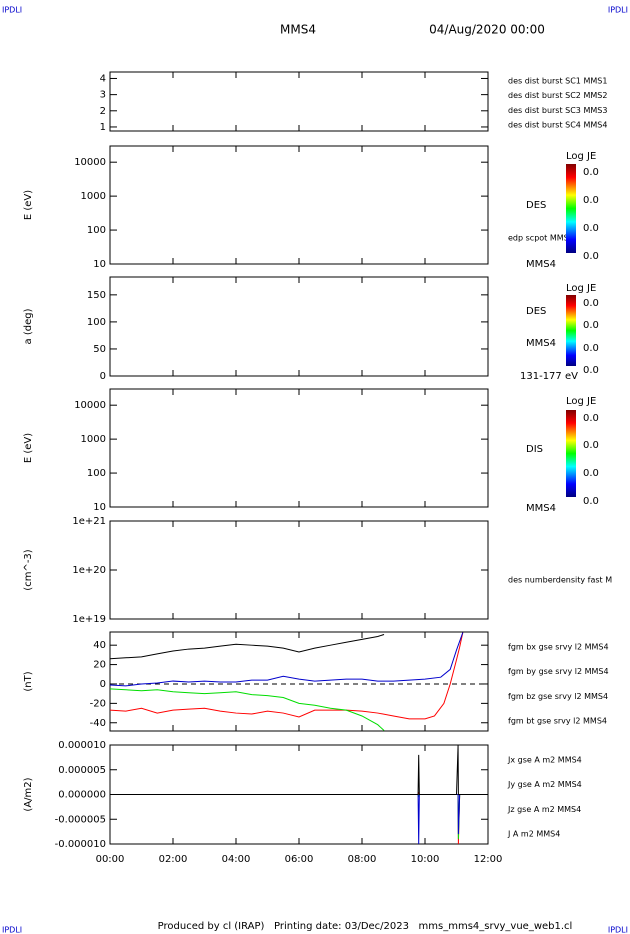 The height and width of the screenshot is (934, 630). What do you see at coordinates (103, 95) in the screenshot?
I see `y-tick-label: 3` at bounding box center [103, 95].